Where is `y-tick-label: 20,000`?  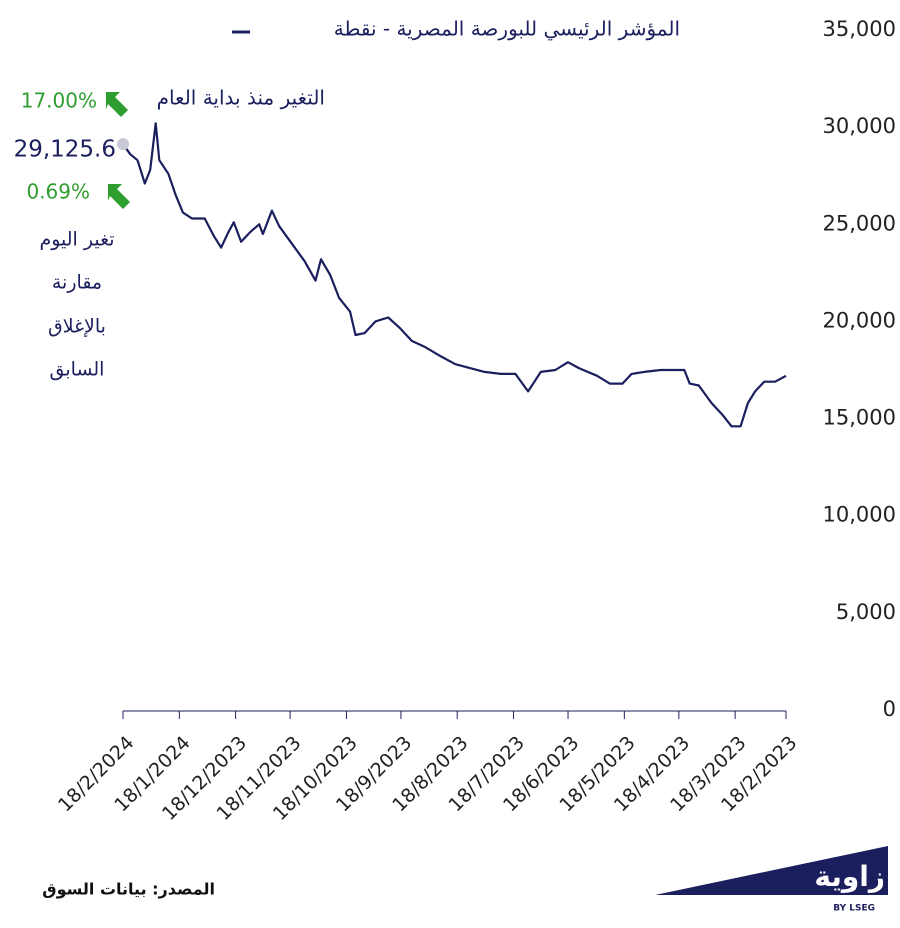 y-tick-label: 20,000 is located at coordinates (859, 320).